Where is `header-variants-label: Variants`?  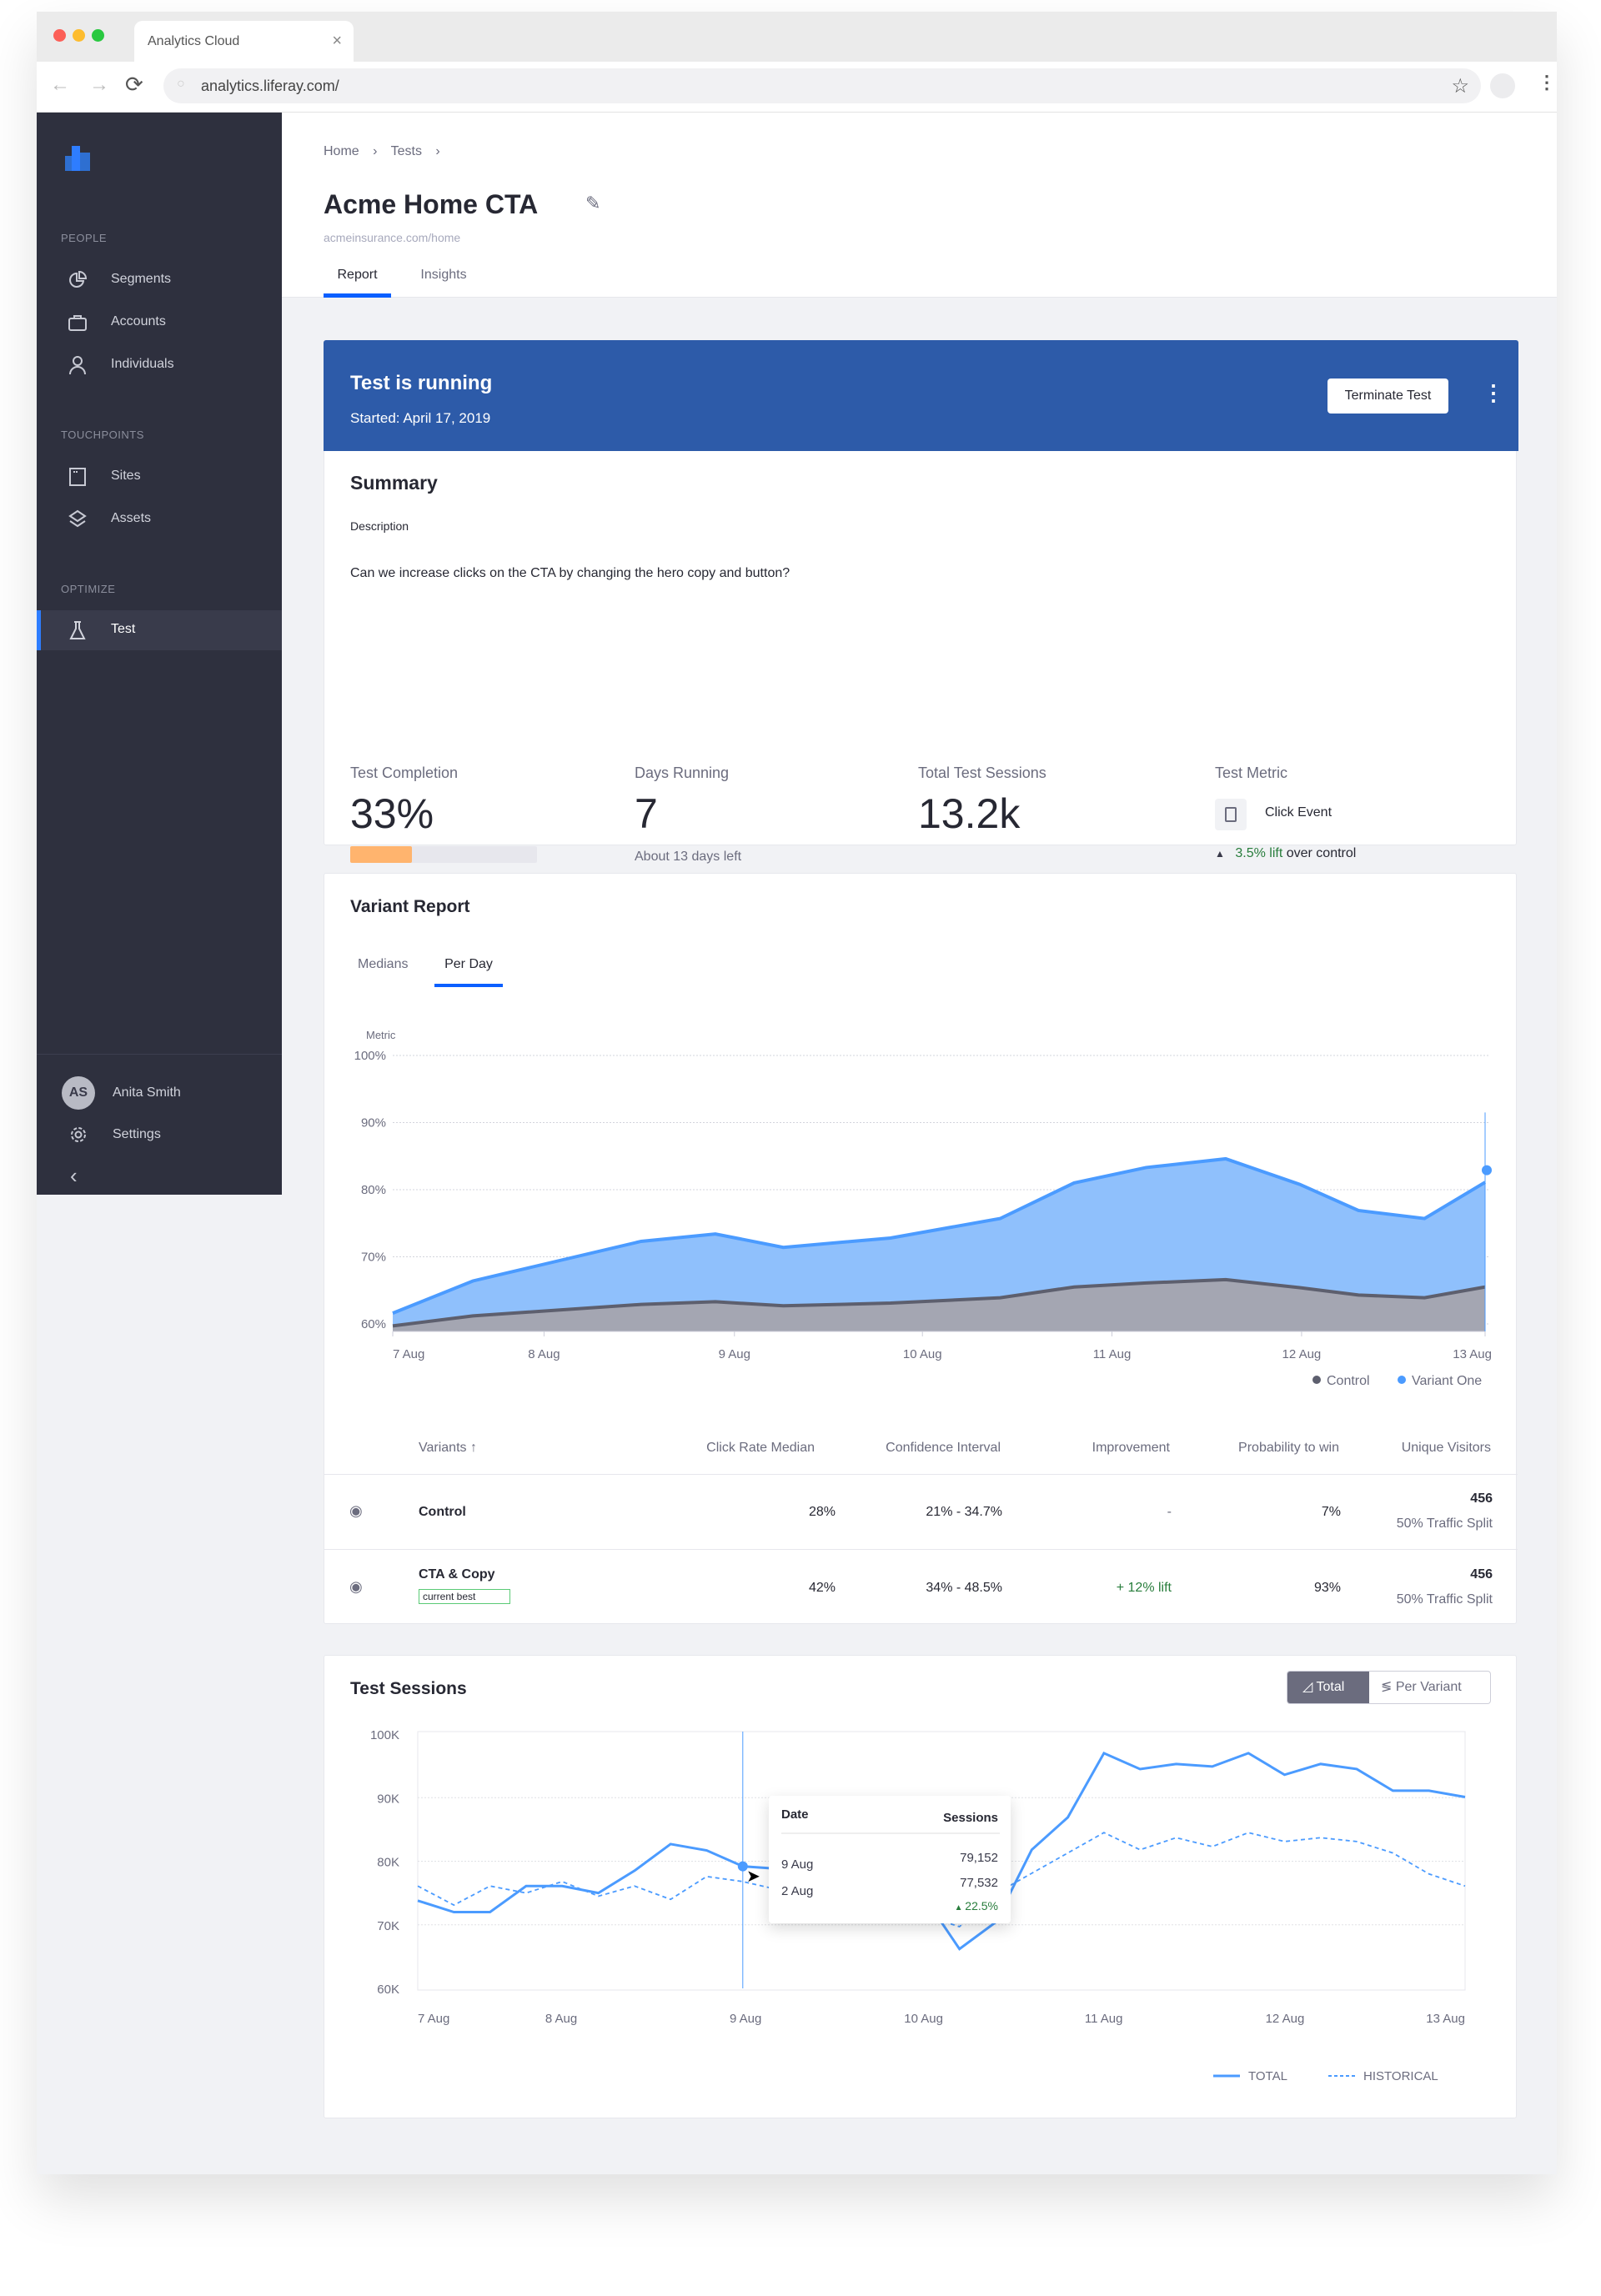 header-variants-label: Variants is located at coordinates (443, 1448).